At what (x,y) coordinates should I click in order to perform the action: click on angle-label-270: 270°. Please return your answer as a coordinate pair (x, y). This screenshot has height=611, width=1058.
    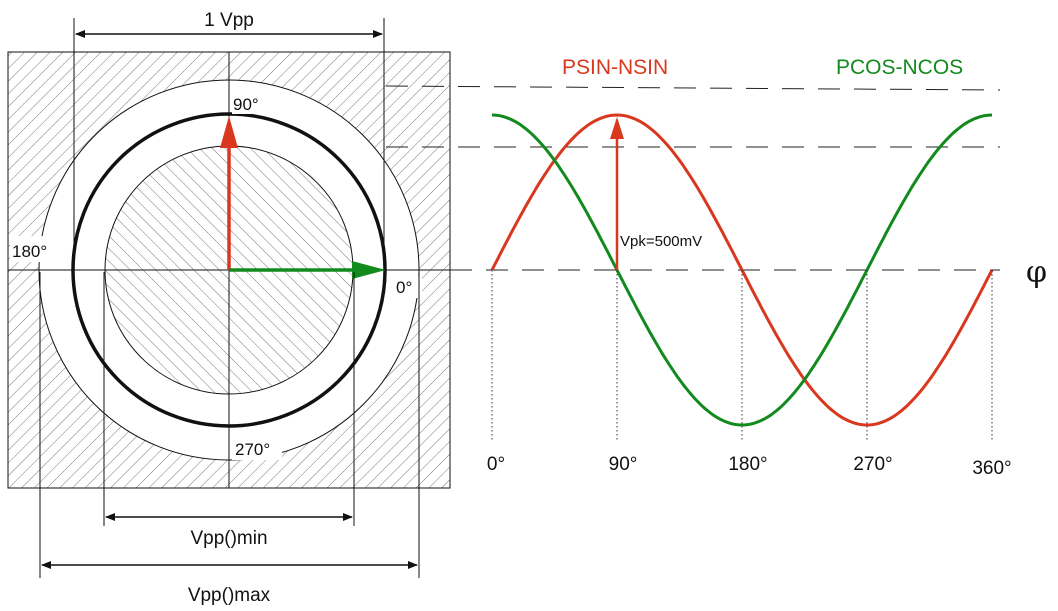
    Looking at the image, I should click on (252, 449).